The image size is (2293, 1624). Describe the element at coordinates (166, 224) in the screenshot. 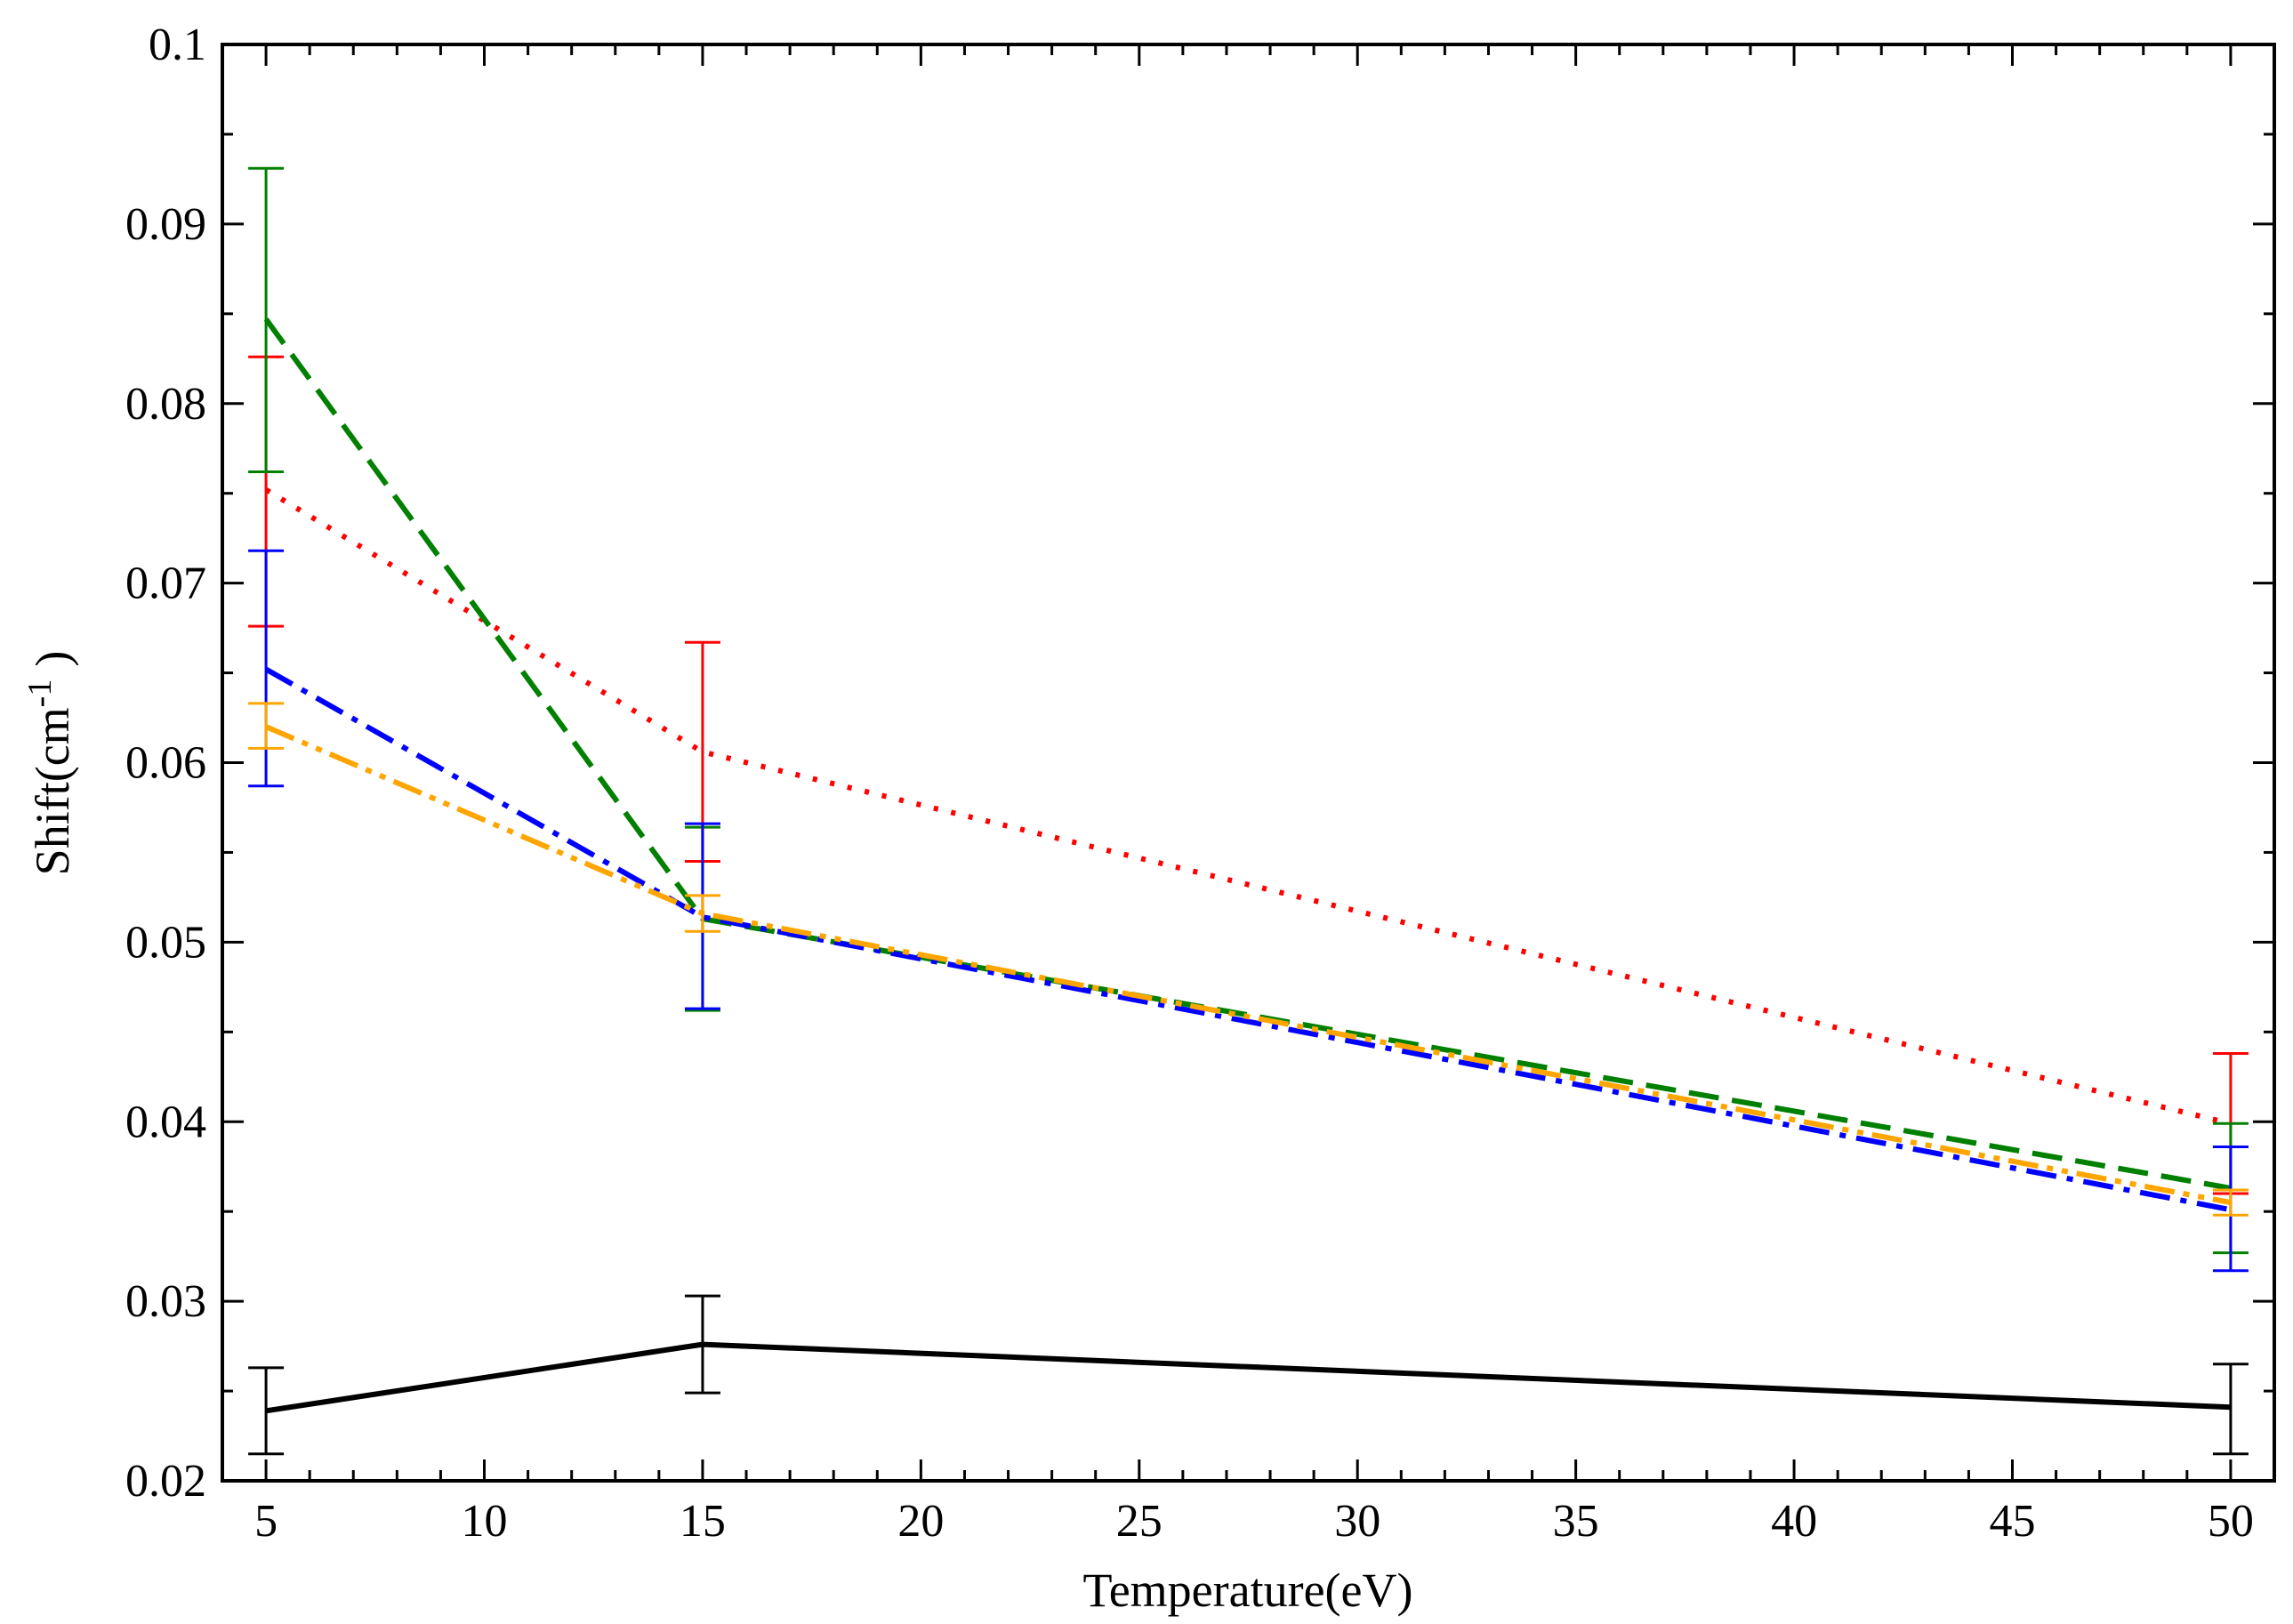

I see `y-tick-label: 0.09` at that location.